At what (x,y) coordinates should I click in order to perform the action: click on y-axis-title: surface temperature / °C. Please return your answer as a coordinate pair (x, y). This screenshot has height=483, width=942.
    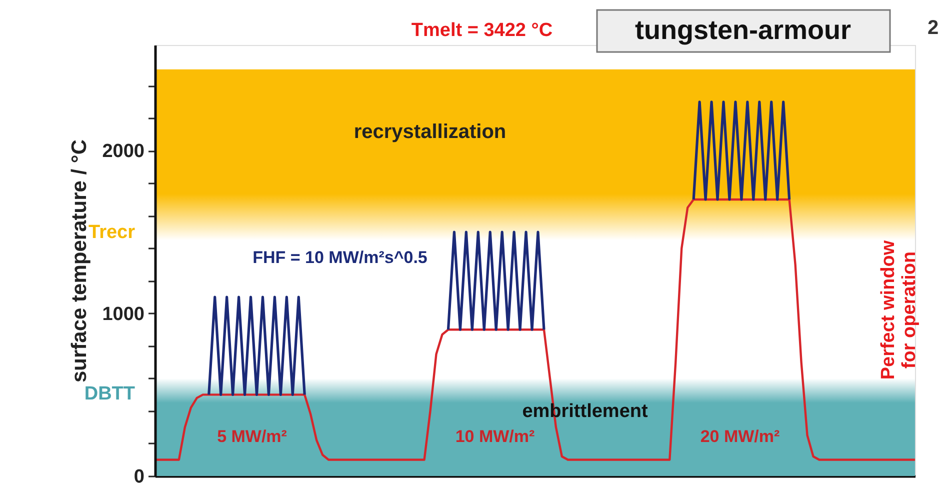
    Looking at the image, I should click on (80, 261).